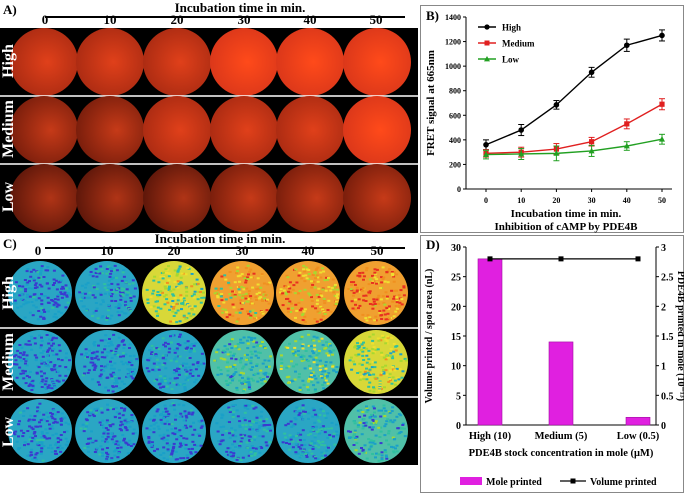 The image size is (685, 495). What do you see at coordinates (433, 244) in the screenshot?
I see `panel-d-label: D)` at bounding box center [433, 244].